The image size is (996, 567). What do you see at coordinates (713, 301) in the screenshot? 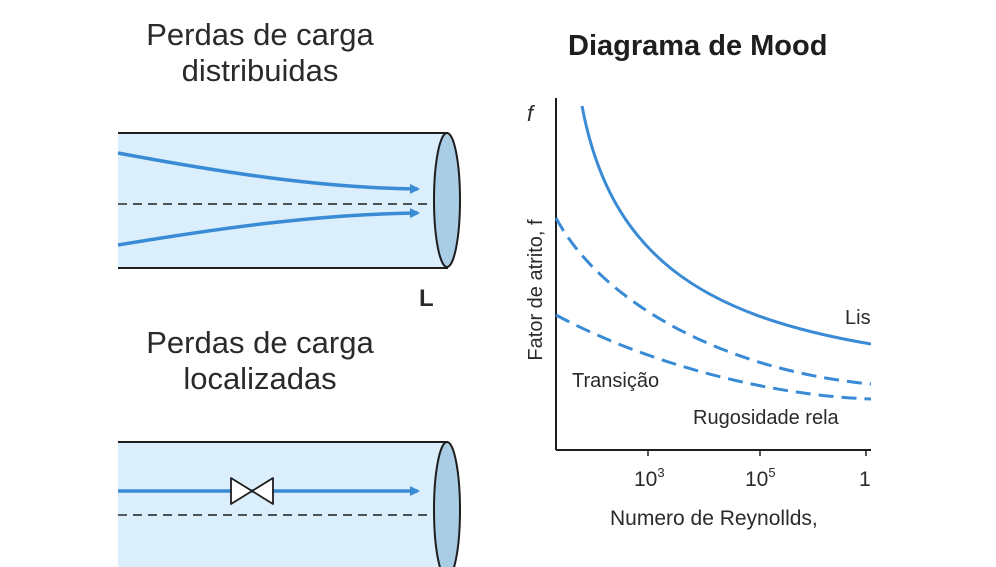
I see `transition-curve` at bounding box center [713, 301].